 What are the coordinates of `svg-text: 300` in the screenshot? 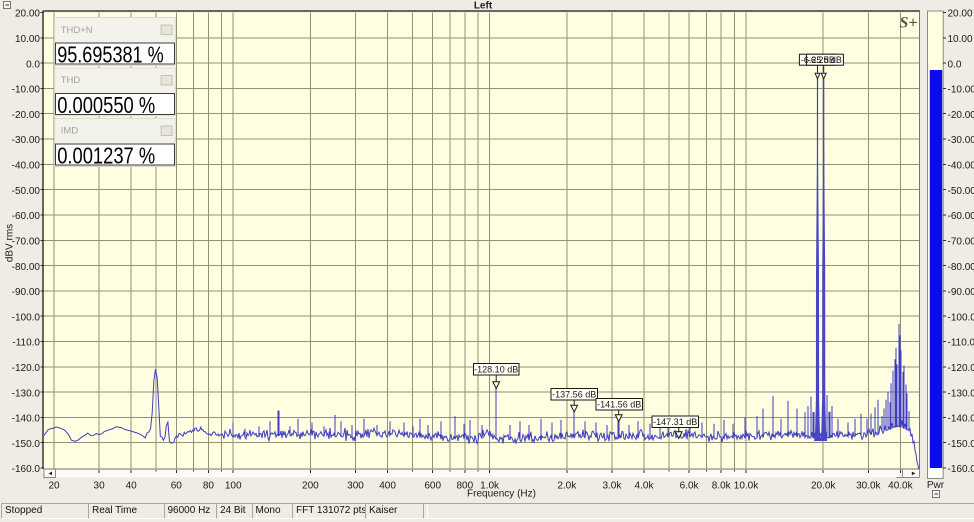 It's located at (355, 485).